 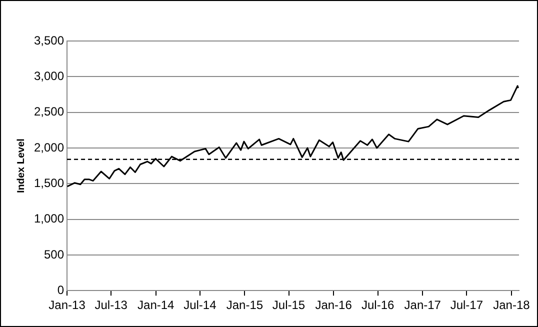 What do you see at coordinates (333, 305) in the screenshot?
I see `x-tick-label: Jan-16` at bounding box center [333, 305].